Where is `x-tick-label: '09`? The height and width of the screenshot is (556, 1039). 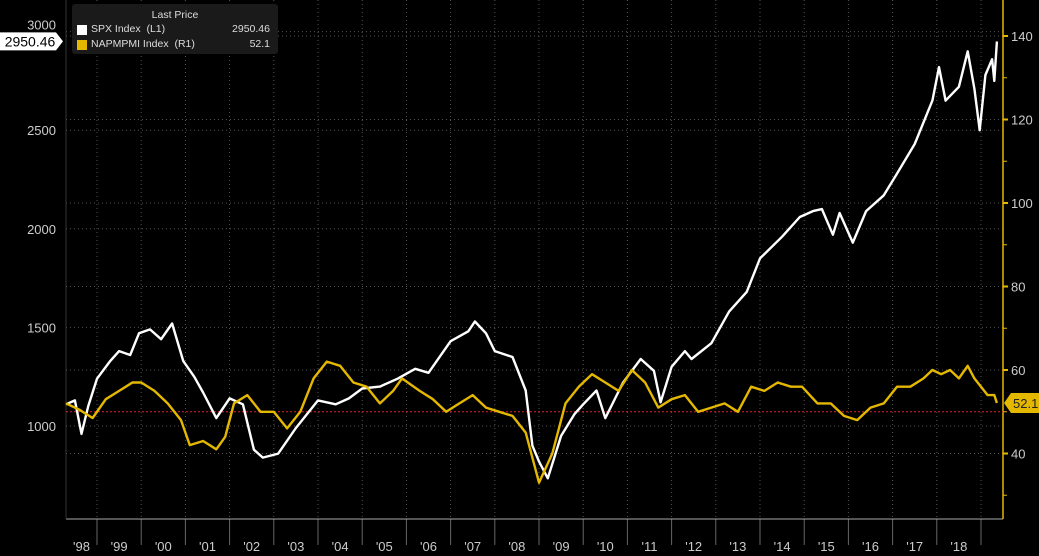
x-tick-label: '09 is located at coordinates (561, 546).